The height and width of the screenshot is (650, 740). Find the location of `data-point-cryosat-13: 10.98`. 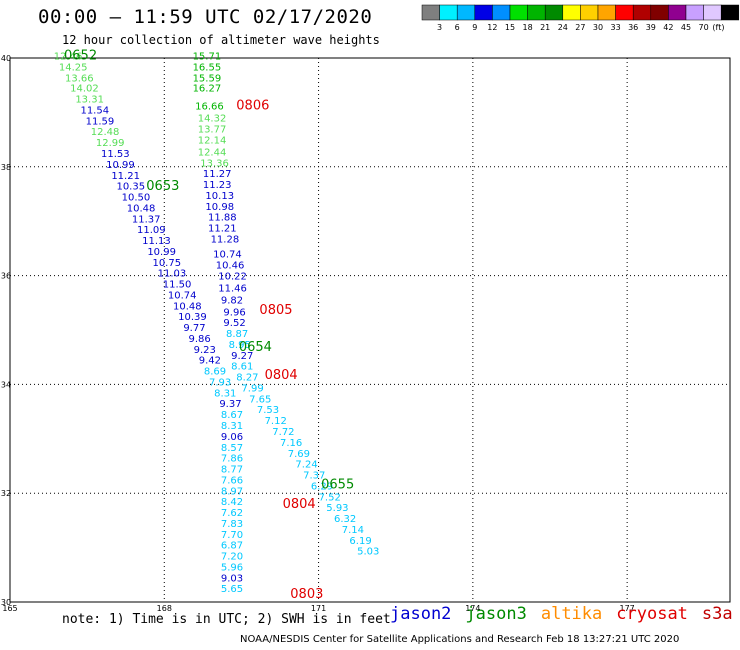

data-point-cryosat-13: 10.98 is located at coordinates (219, 207).